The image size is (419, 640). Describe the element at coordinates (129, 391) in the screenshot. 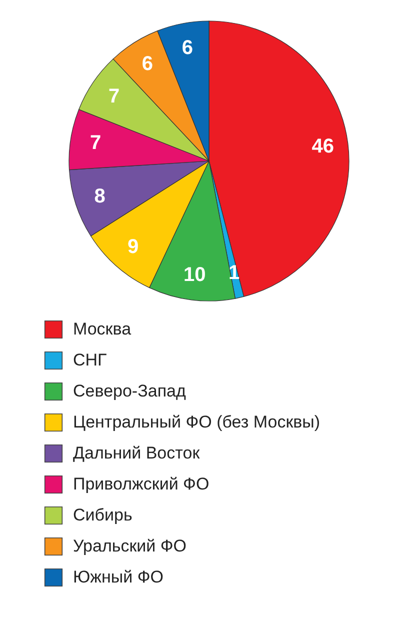

I see `legend-label: Северо-Запад` at that location.